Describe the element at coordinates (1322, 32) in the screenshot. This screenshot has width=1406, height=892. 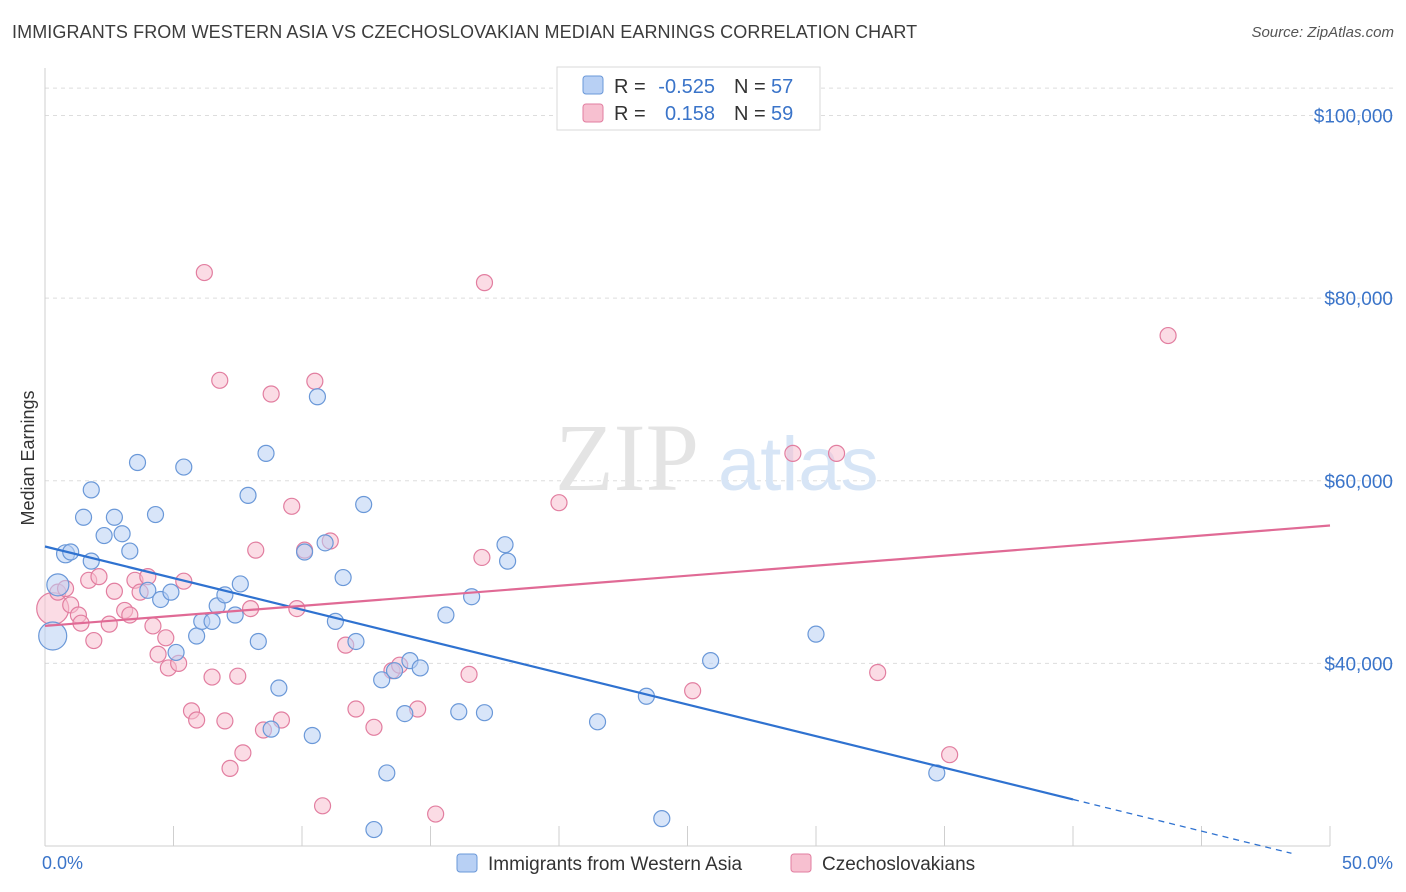
I see `source-label: Source: ZipAtlas.com` at that location.